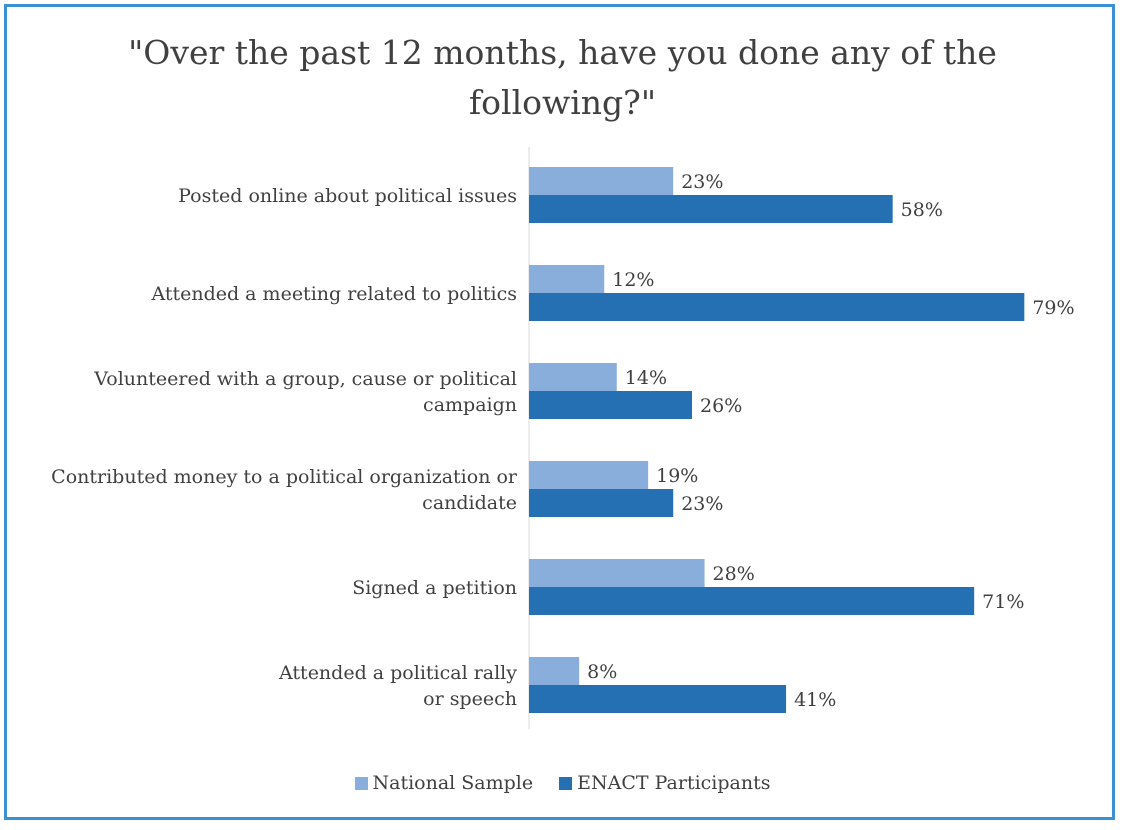 The width and height of the screenshot is (1125, 830). I want to click on category-label-1-line-1: Posted online about political issues, so click(347, 196).